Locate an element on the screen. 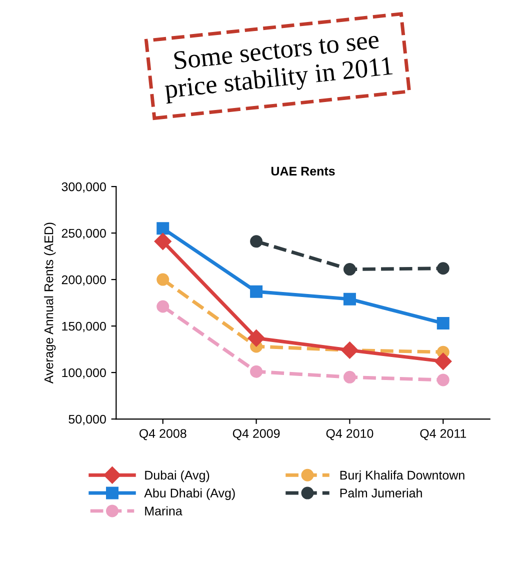 The width and height of the screenshot is (505, 574). legend-label: Burj Khalifa Downtown is located at coordinates (402, 476).